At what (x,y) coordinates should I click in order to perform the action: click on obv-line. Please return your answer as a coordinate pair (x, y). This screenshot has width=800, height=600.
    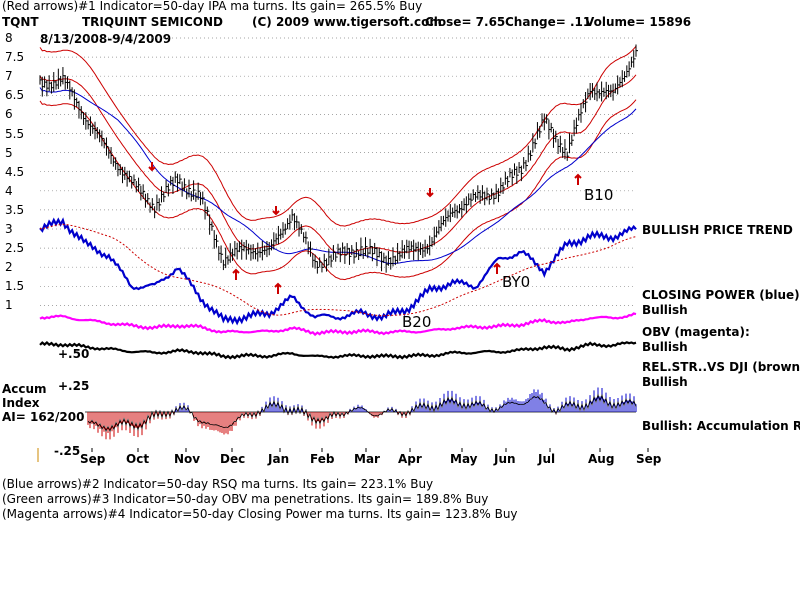
    Looking at the image, I should click on (338, 324).